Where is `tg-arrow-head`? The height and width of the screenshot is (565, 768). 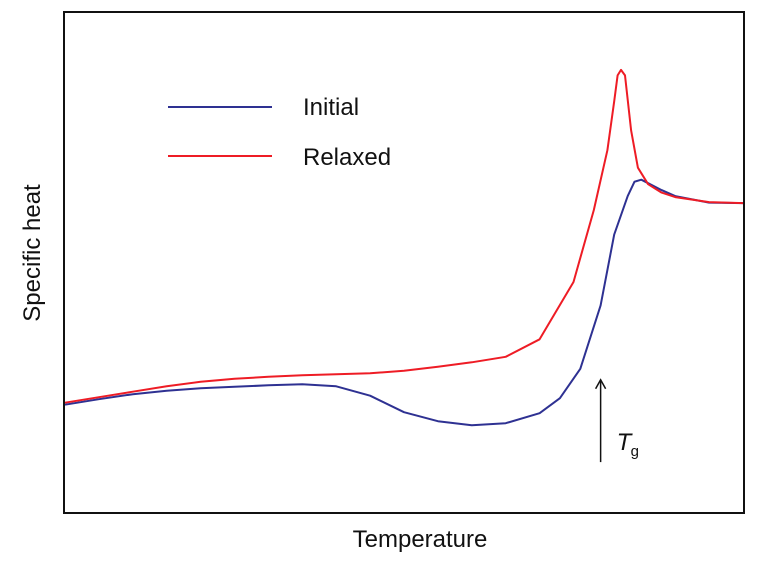 tg-arrow-head is located at coordinates (600, 384).